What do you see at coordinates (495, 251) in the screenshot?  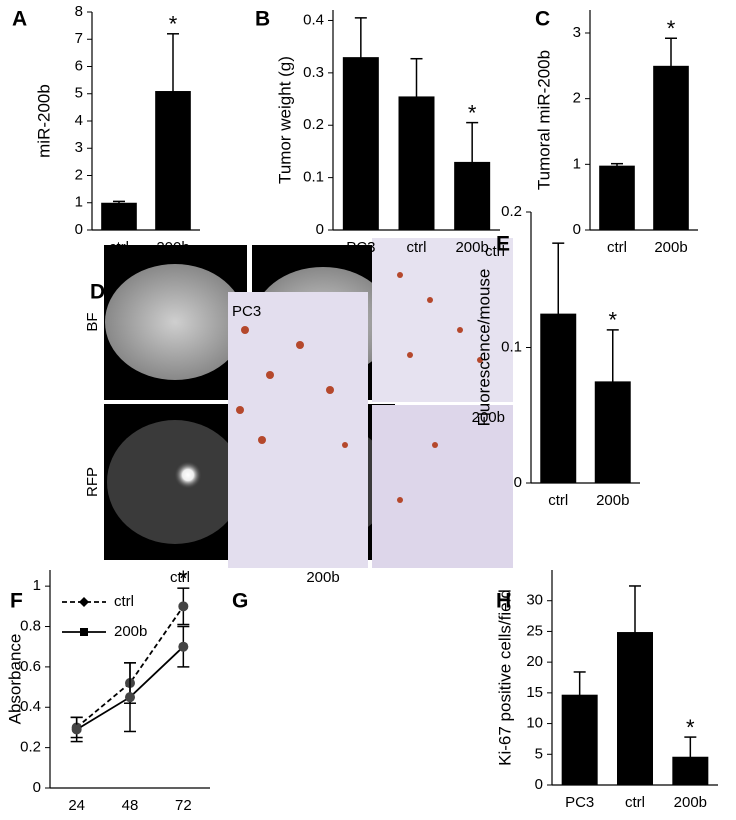 I see `image-label: ctrl` at bounding box center [495, 251].